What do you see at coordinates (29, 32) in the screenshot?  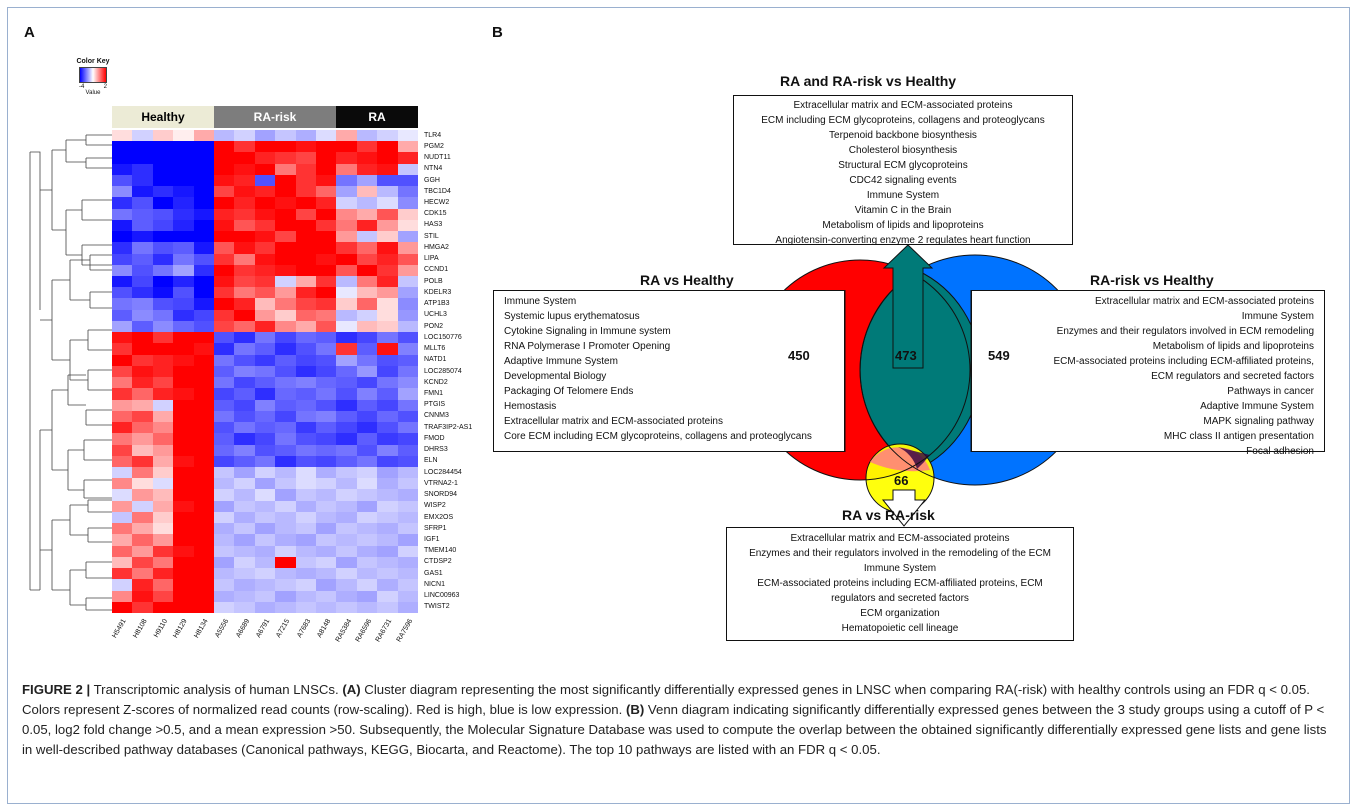 I see `panel-a-label: A` at bounding box center [29, 32].